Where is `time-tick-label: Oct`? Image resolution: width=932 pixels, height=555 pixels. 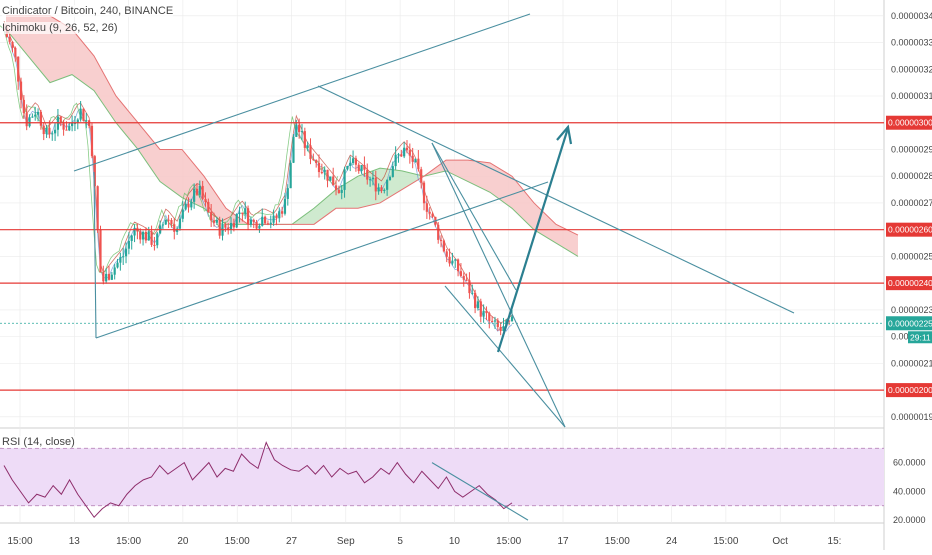 time-tick-label: Oct is located at coordinates (780, 541).